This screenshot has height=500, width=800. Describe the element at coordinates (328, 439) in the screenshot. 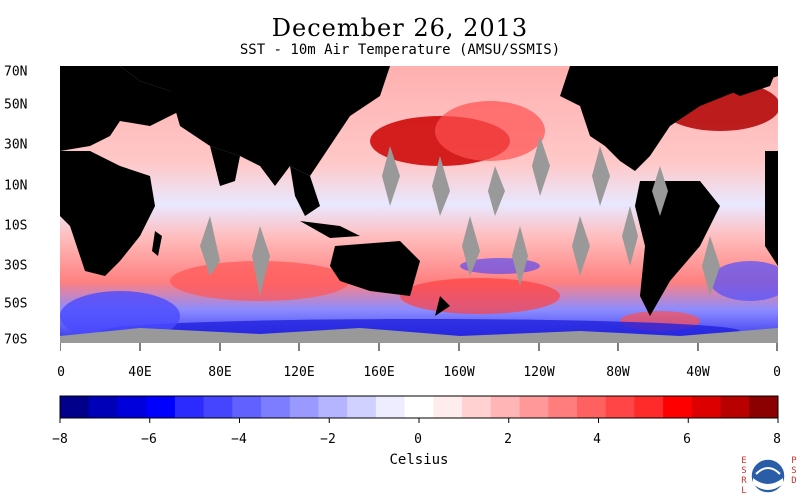

I see `cbar-label-neg2: −2` at that location.